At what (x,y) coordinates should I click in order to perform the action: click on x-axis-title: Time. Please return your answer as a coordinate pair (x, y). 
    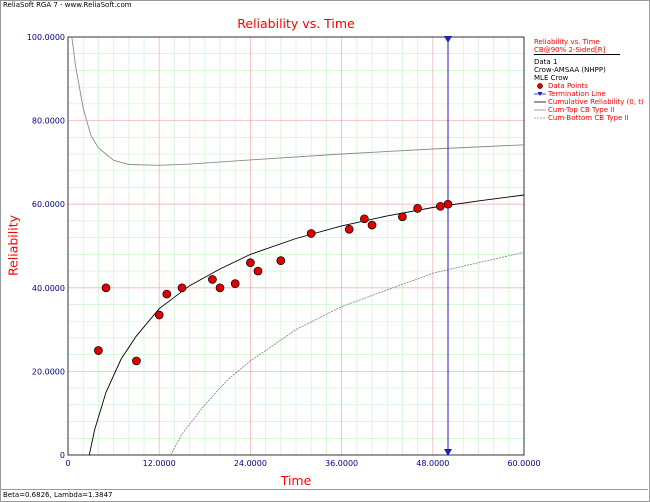
    Looking at the image, I should click on (296, 480).